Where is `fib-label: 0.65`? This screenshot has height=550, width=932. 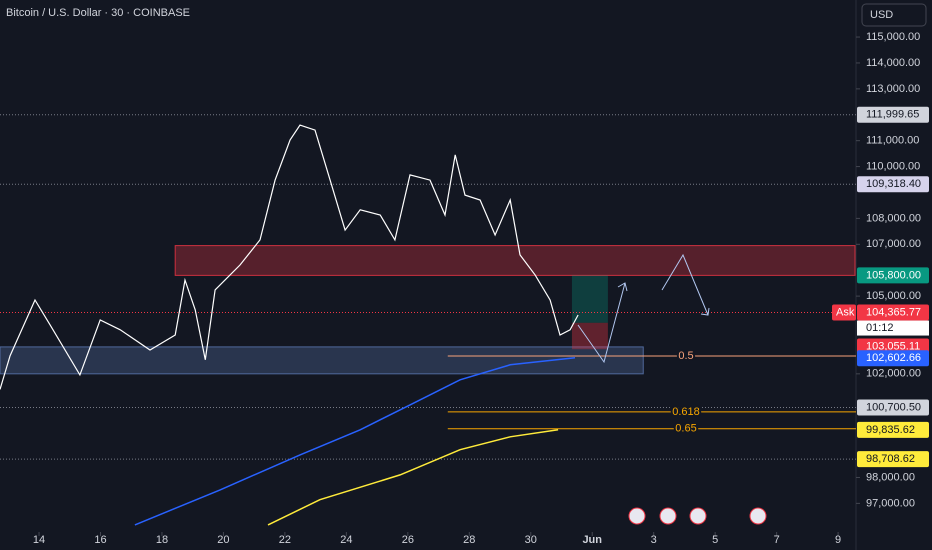 fib-label: 0.65 is located at coordinates (685, 429).